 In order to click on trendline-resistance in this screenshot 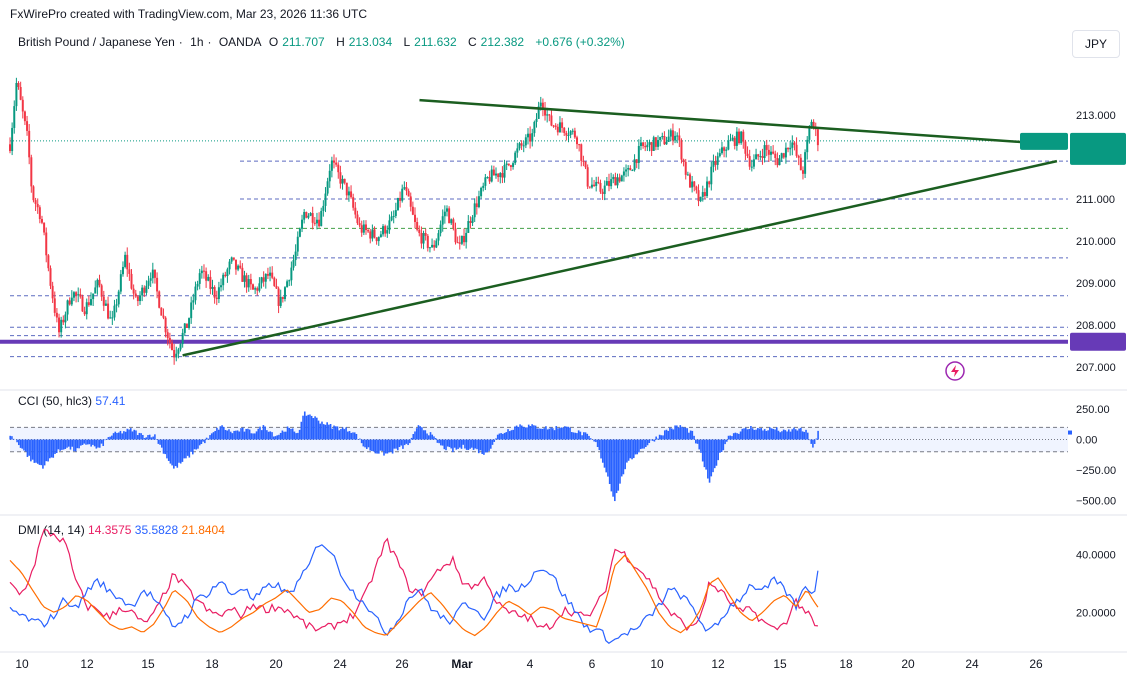, I will do `click(721, 121)`.